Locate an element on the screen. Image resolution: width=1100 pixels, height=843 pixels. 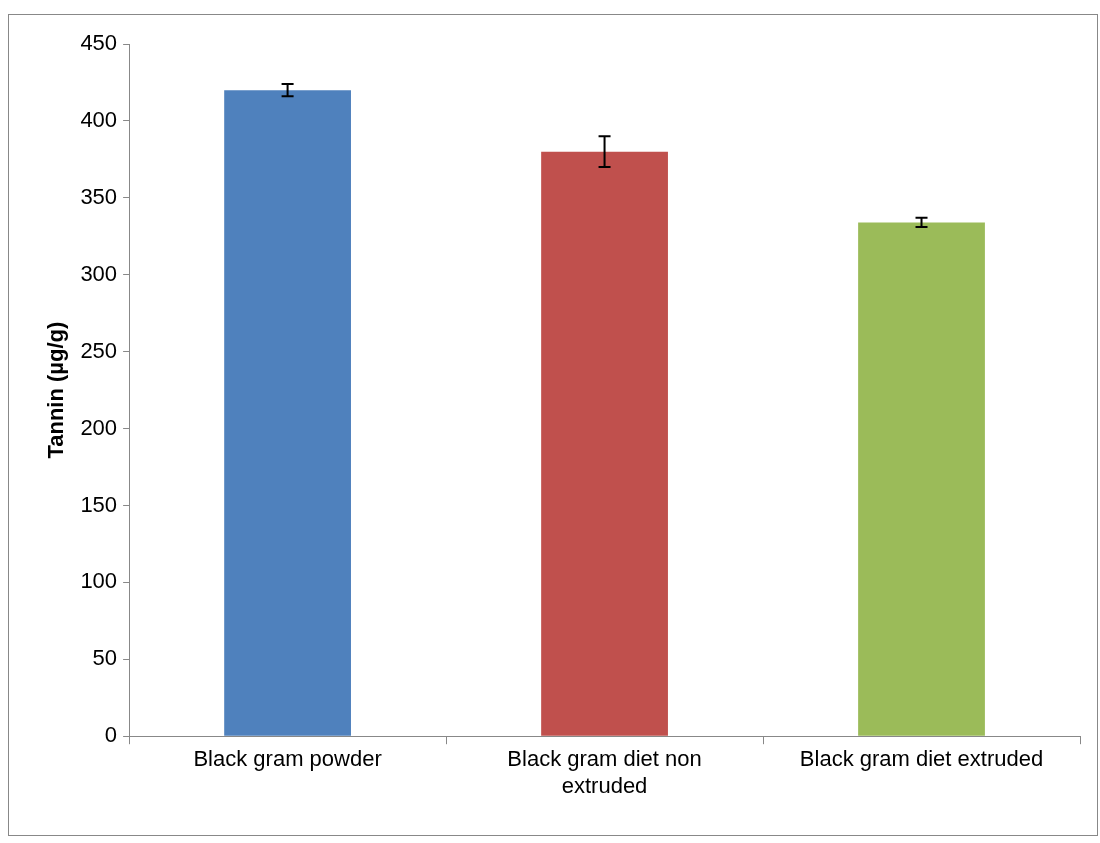
y-tick-label: 0 is located at coordinates (111, 735).